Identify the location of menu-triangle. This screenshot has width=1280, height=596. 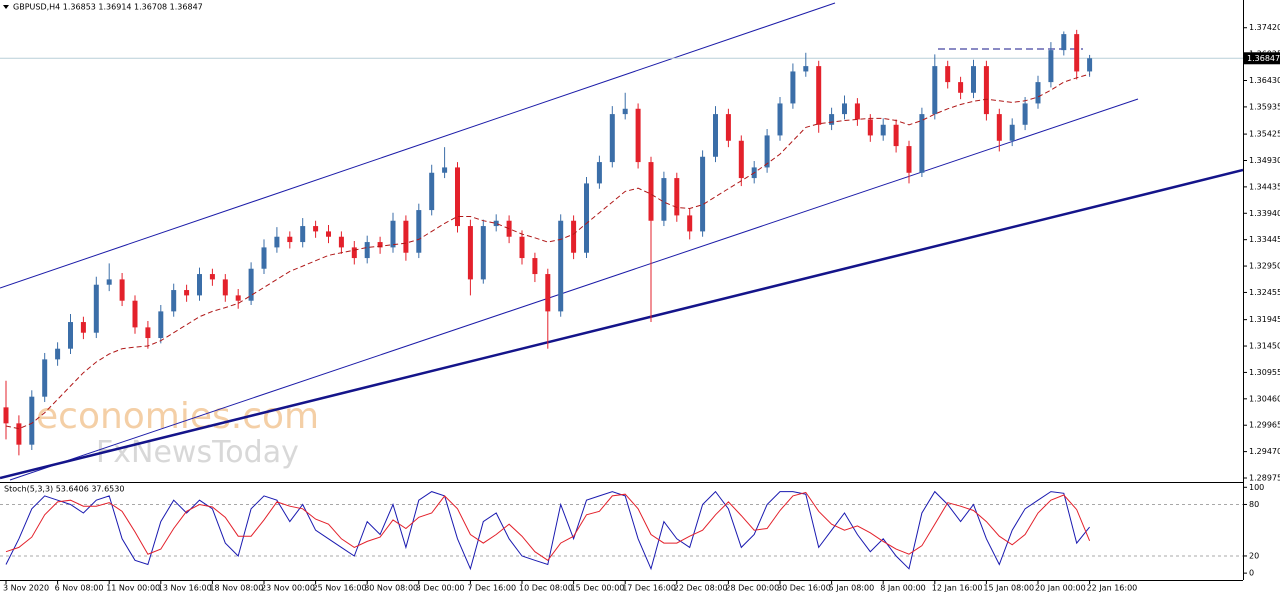
(6, 7).